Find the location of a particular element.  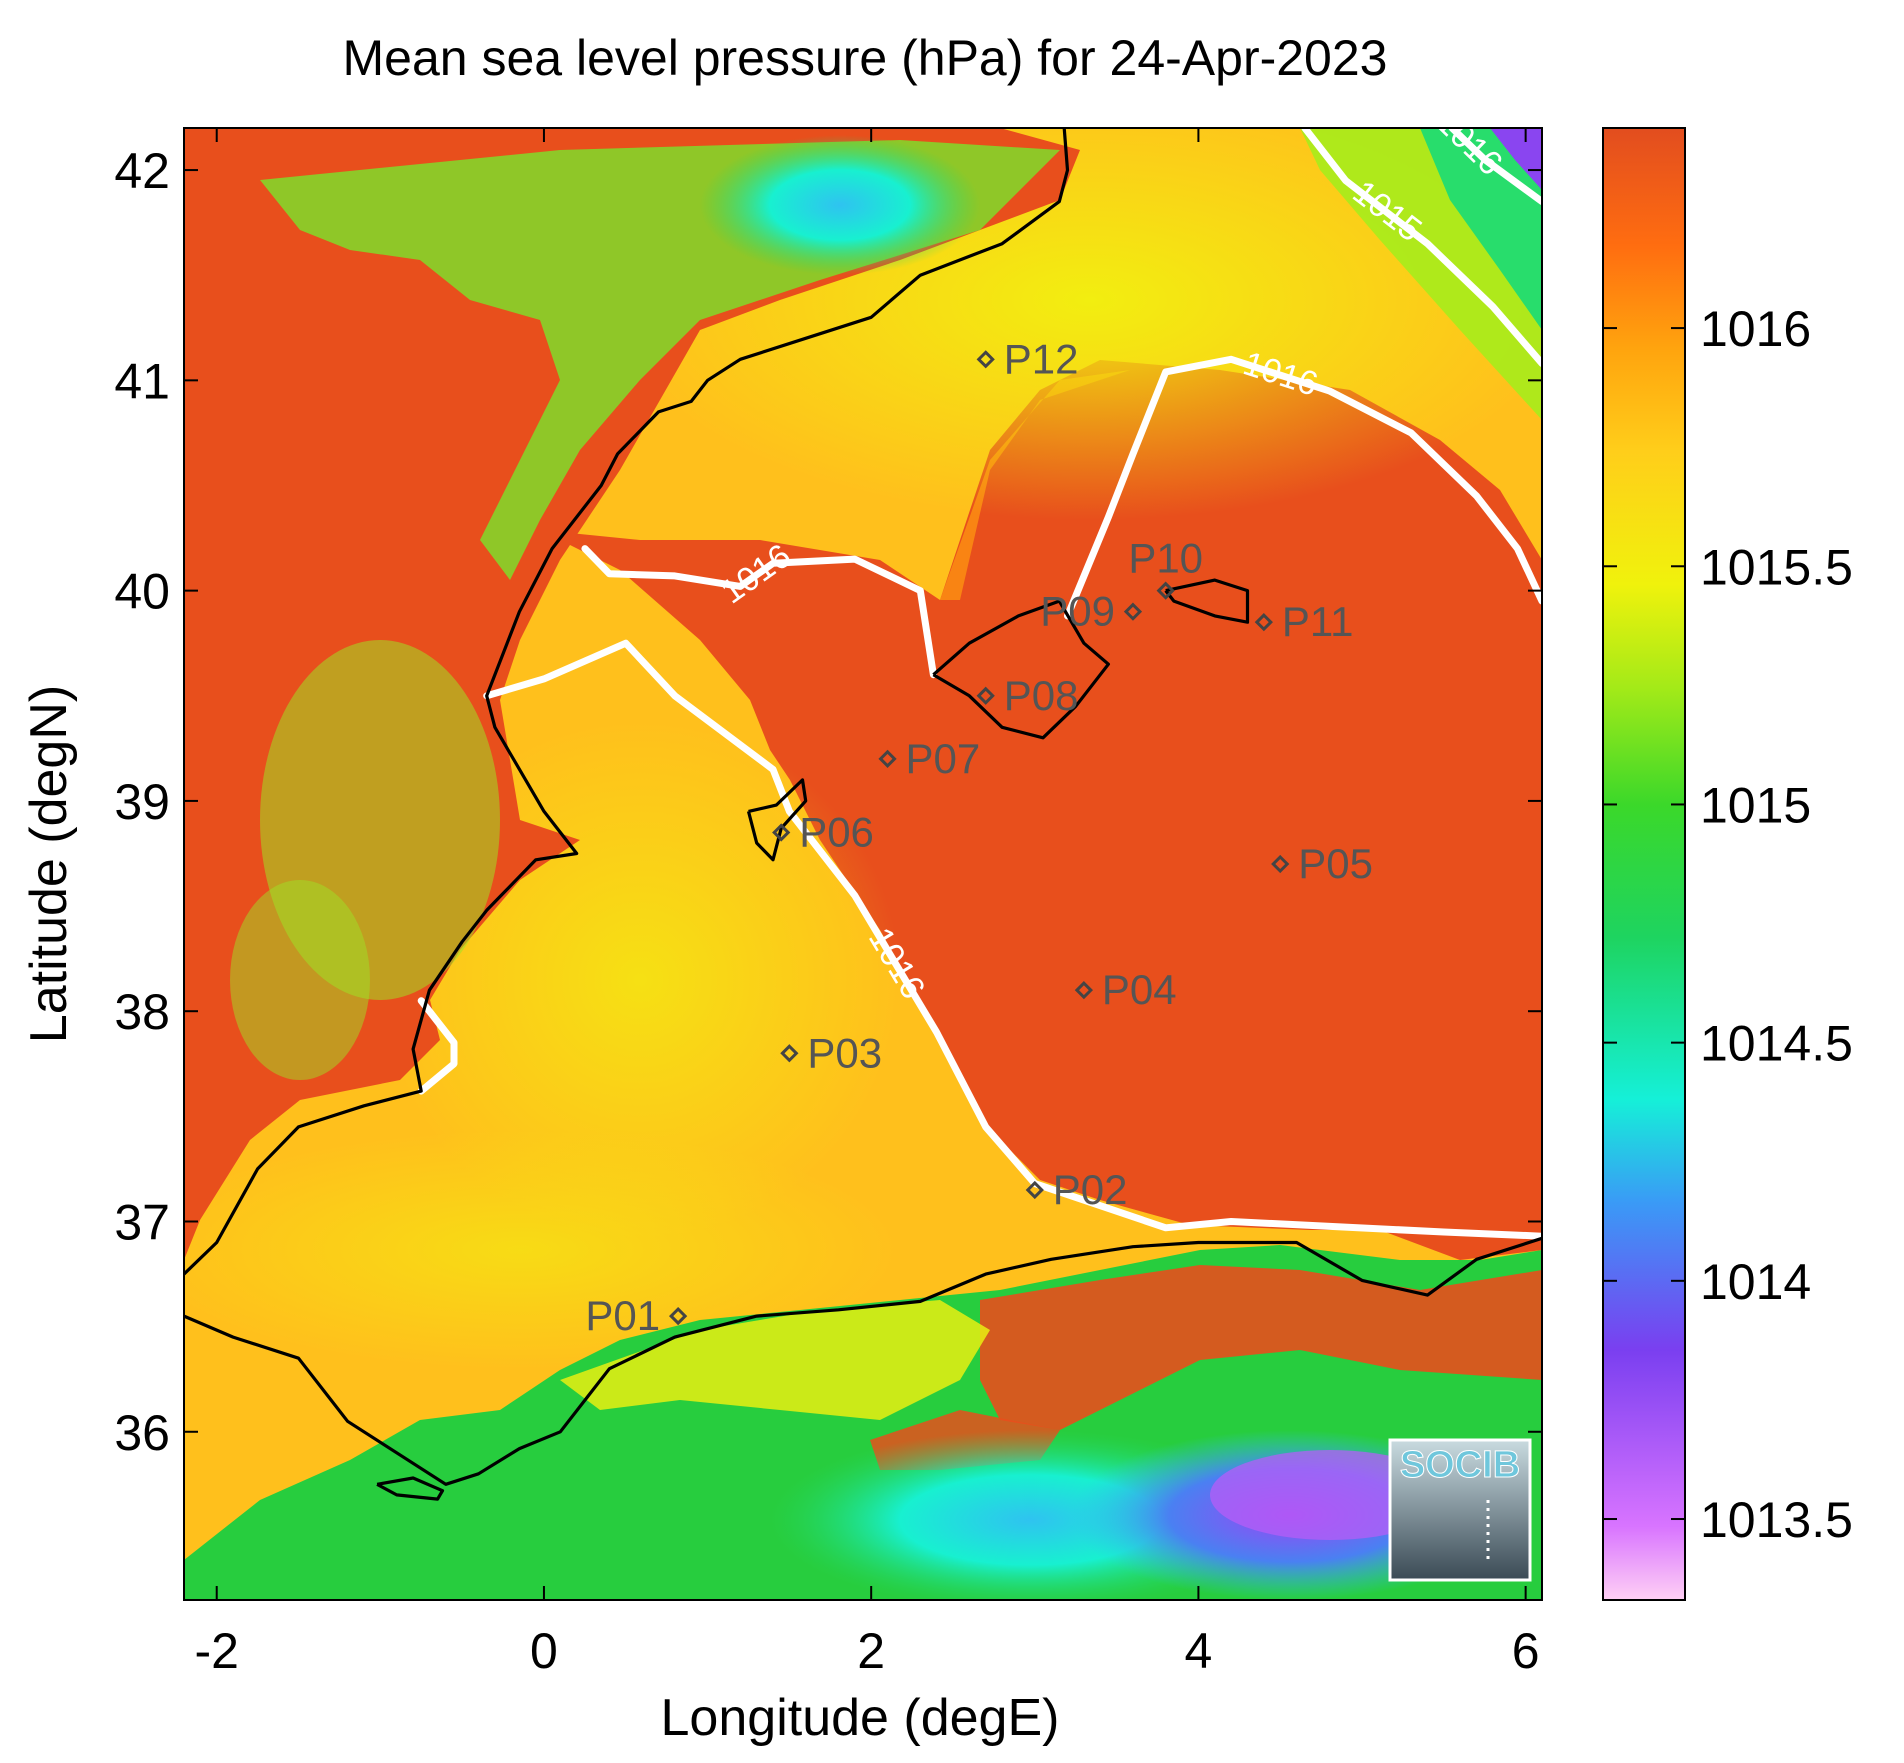

y-tick-label: 39 is located at coordinates (142, 802).